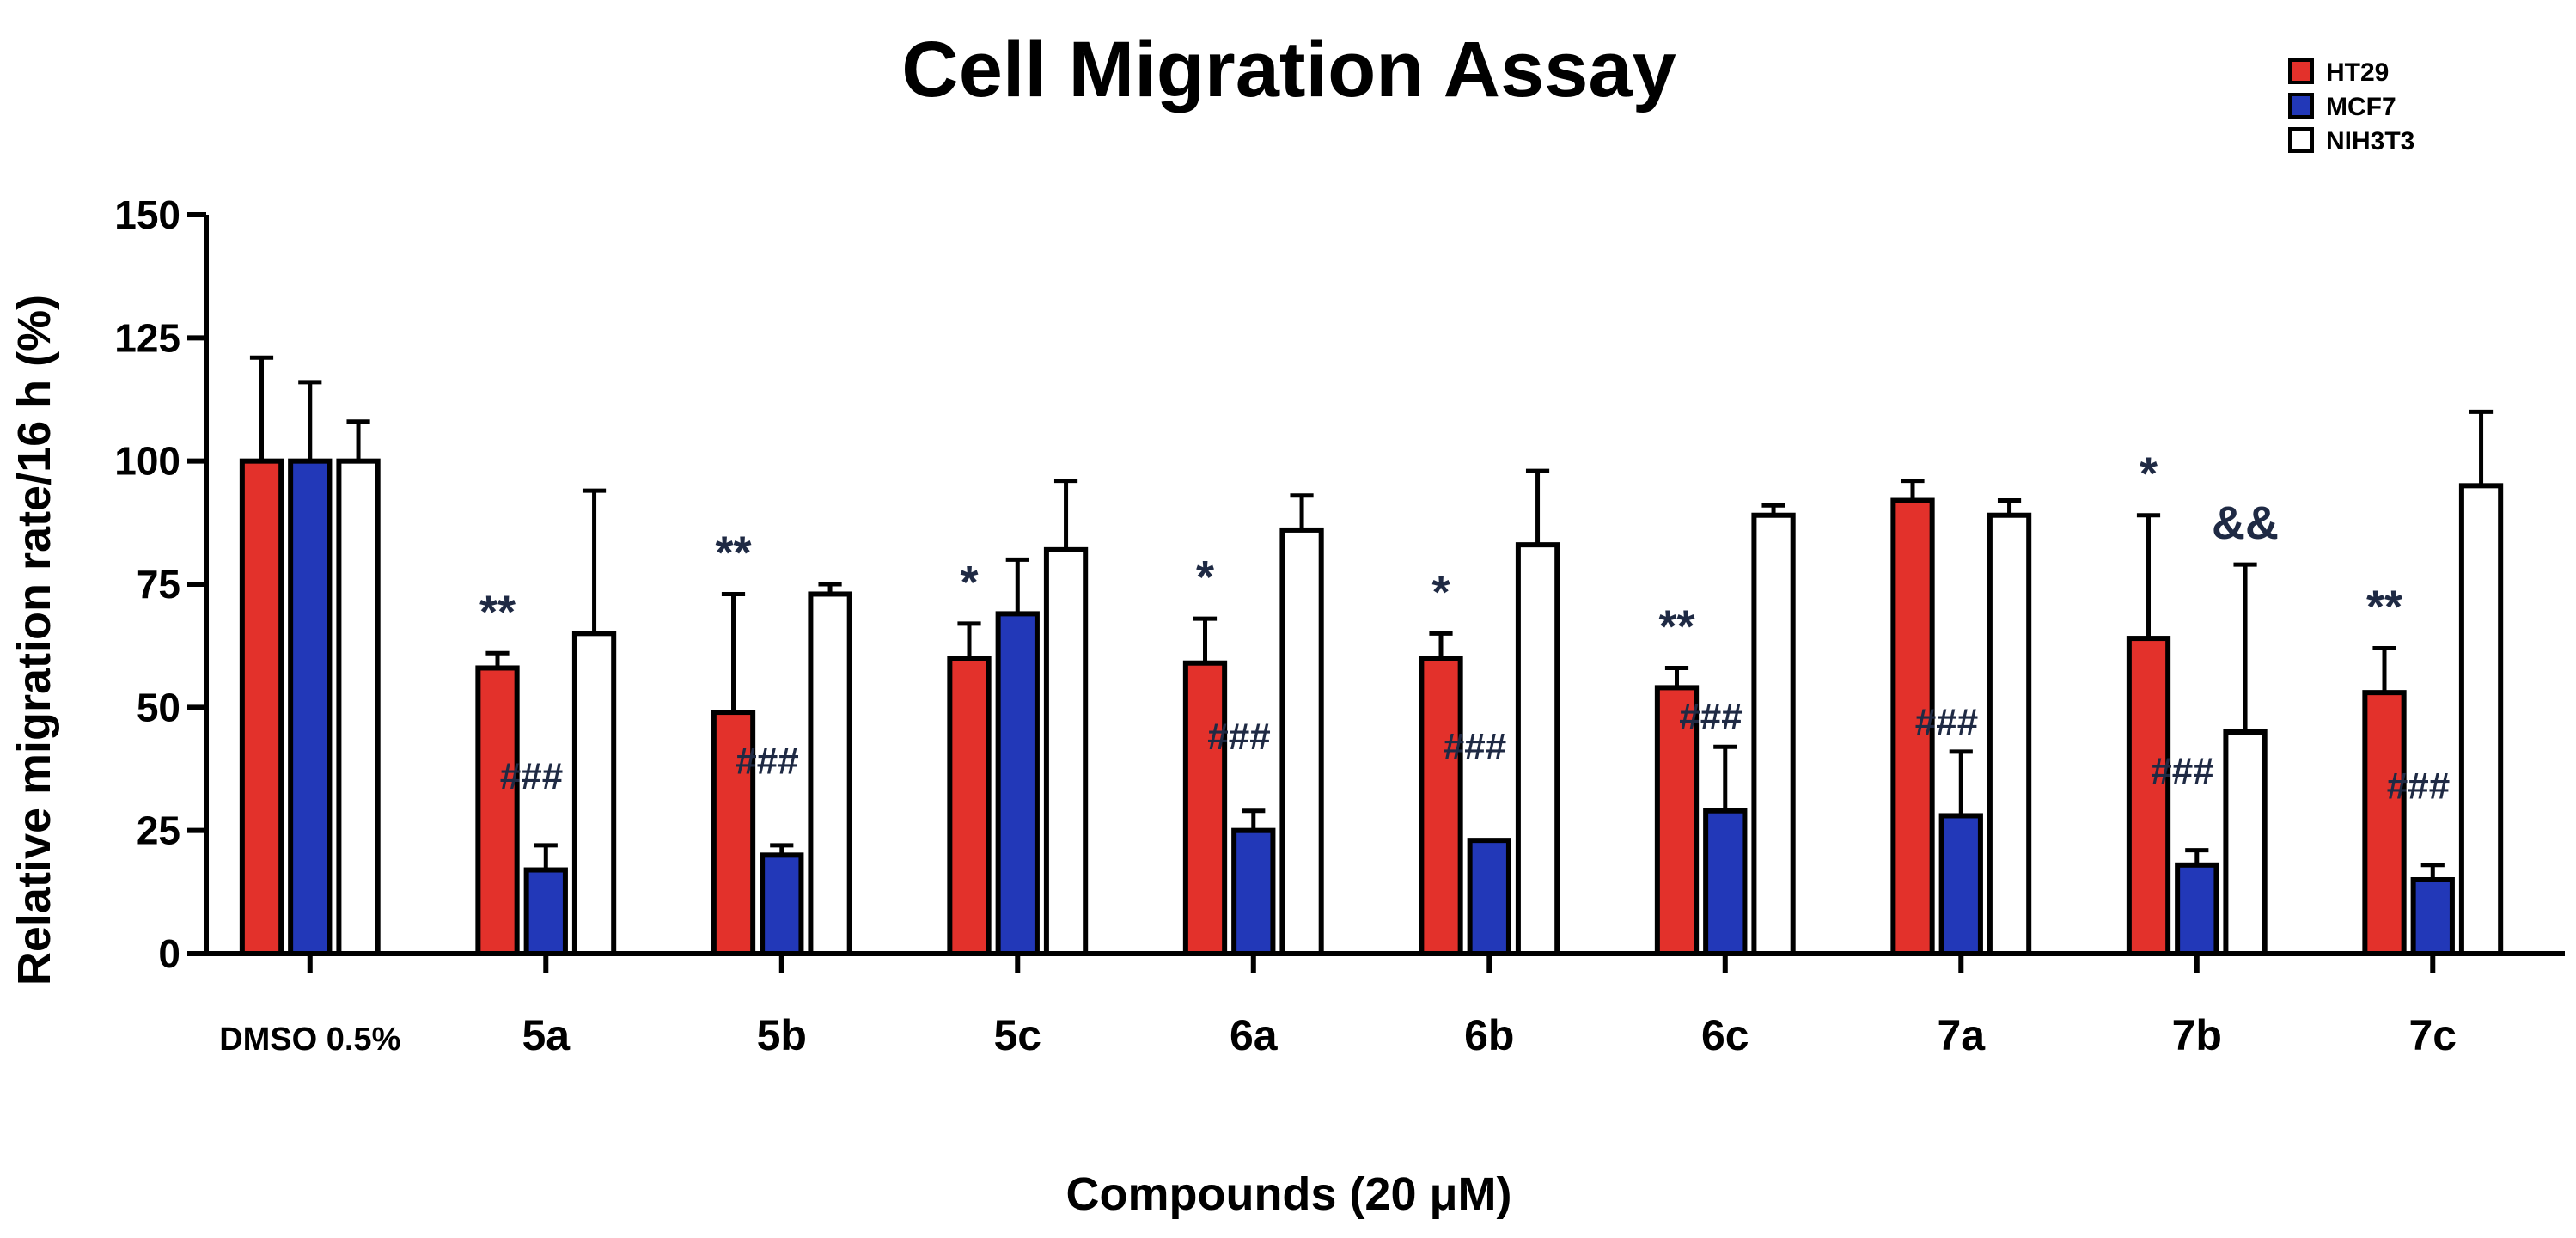 This screenshot has width=2576, height=1238. I want to click on x-tick-label: 7b, so click(2197, 1035).